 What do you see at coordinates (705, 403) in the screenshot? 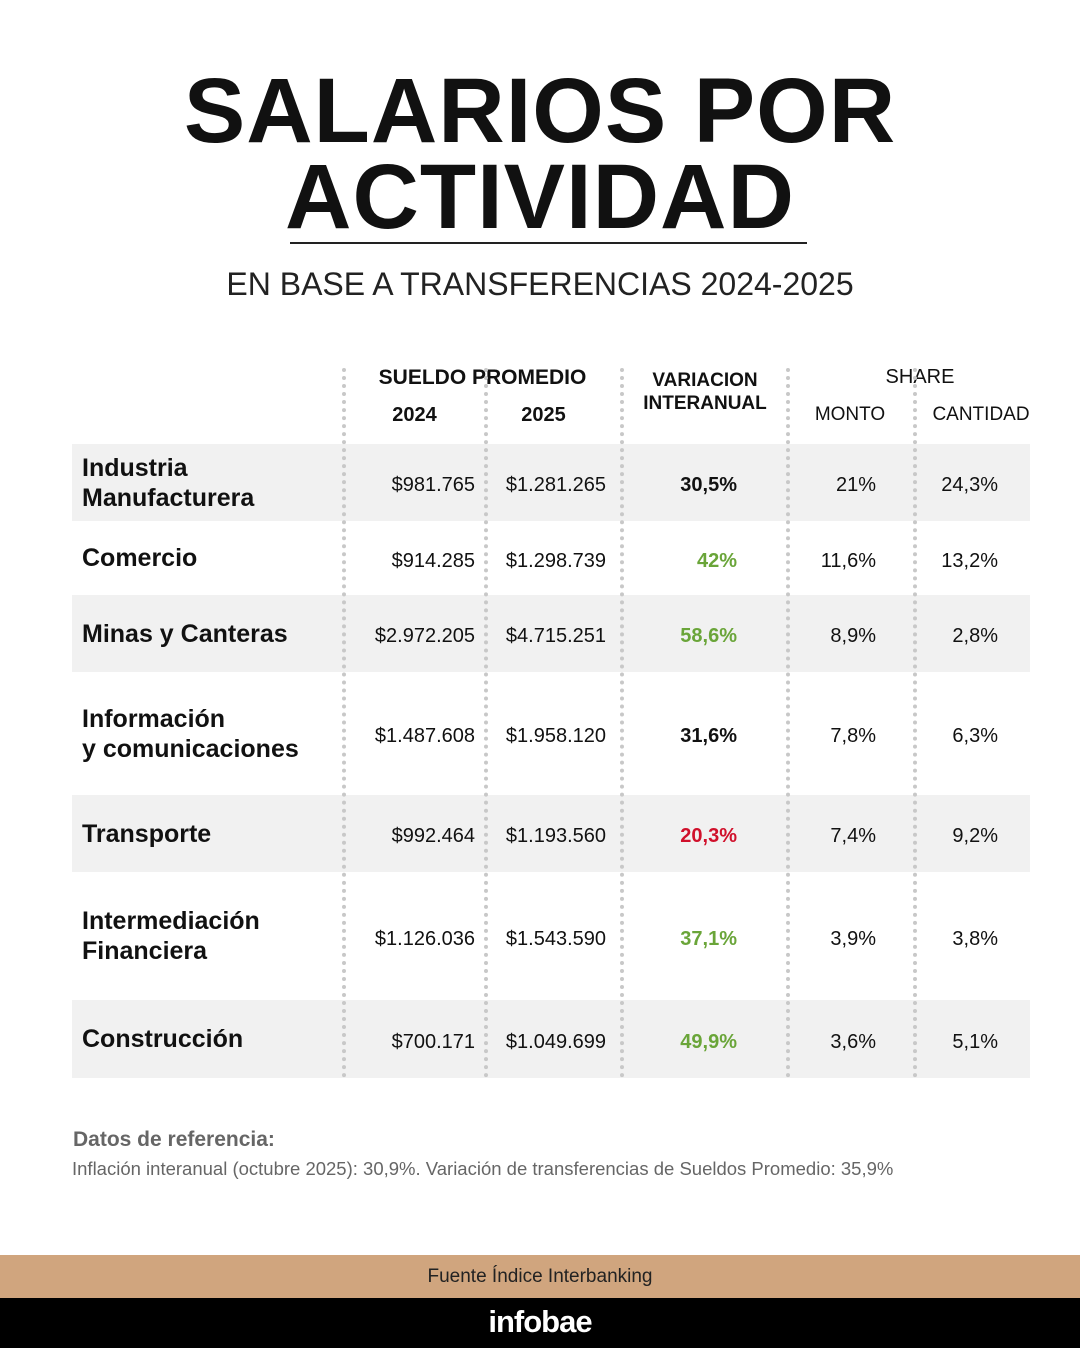
I see `header-variacion-2: INTERANUAL` at bounding box center [705, 403].